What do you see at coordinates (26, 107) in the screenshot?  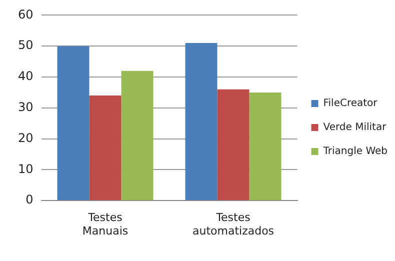 I see `y-tick-label: 30` at bounding box center [26, 107].